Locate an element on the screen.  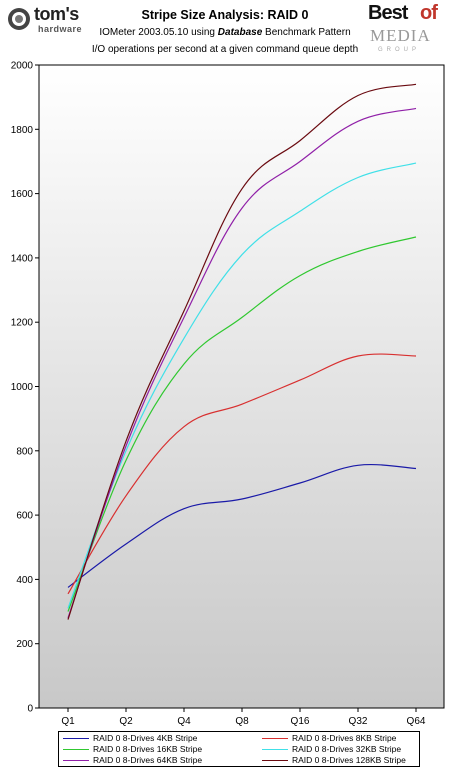
x-tick-label: Q8 is located at coordinates (242, 721).